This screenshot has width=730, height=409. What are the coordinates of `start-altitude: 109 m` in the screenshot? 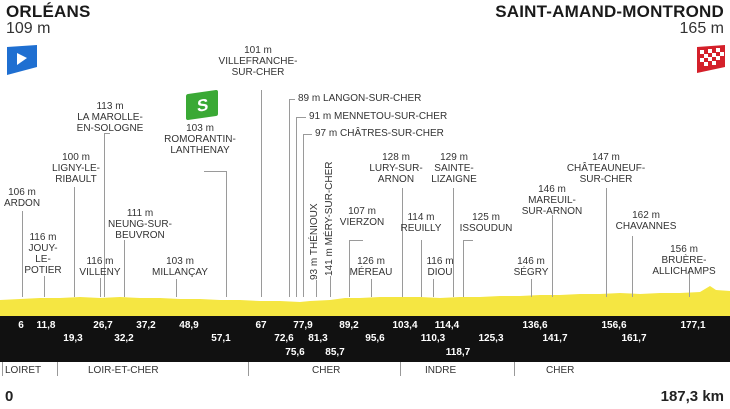 It's located at (28, 28).